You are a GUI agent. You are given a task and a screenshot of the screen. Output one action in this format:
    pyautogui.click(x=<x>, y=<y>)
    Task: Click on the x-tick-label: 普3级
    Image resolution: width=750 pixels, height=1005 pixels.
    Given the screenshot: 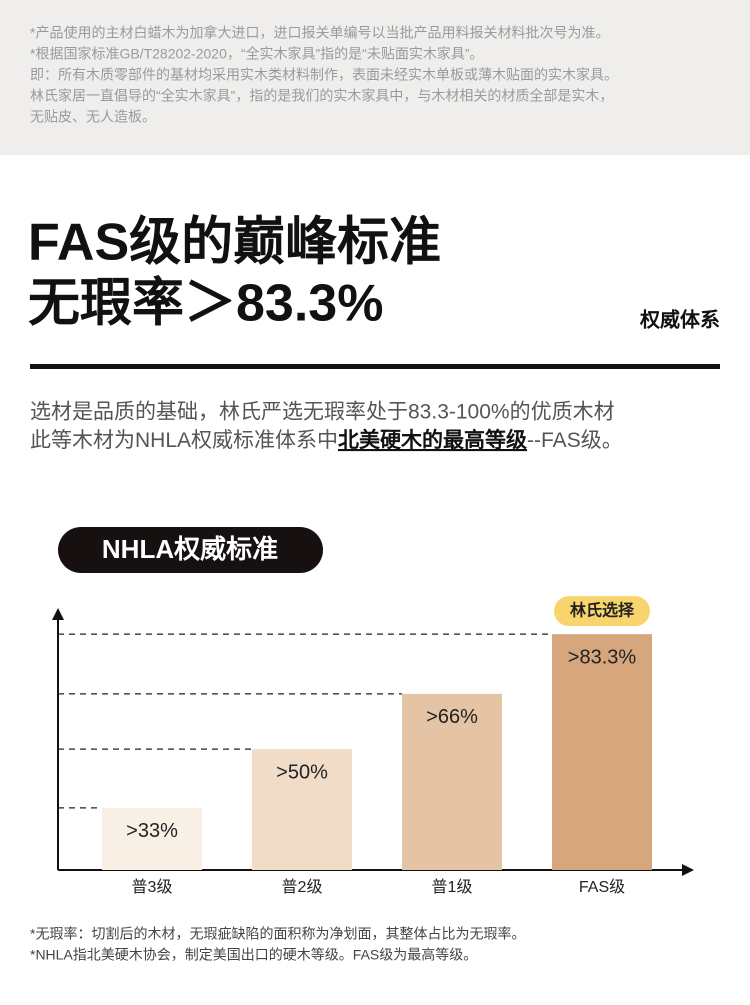 What is the action you would take?
    pyautogui.click(x=152, y=887)
    